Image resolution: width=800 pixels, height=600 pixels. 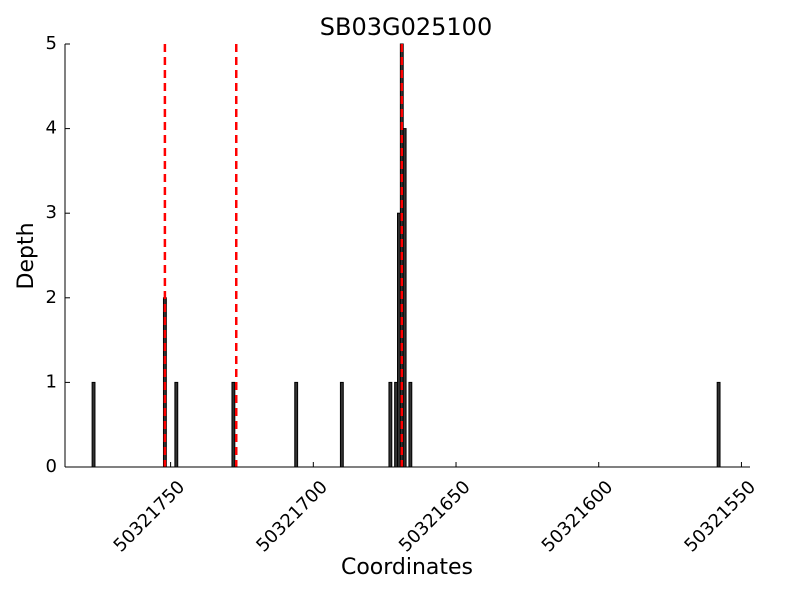 What do you see at coordinates (720, 517) in the screenshot?
I see `x-tick-label: 50321550` at bounding box center [720, 517].